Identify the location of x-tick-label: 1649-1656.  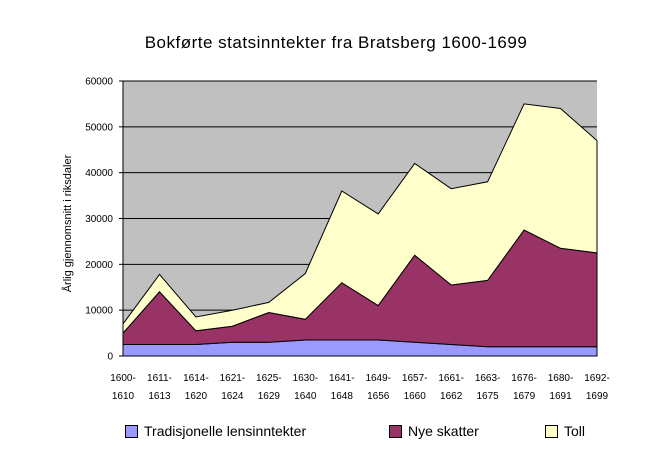
(378, 387).